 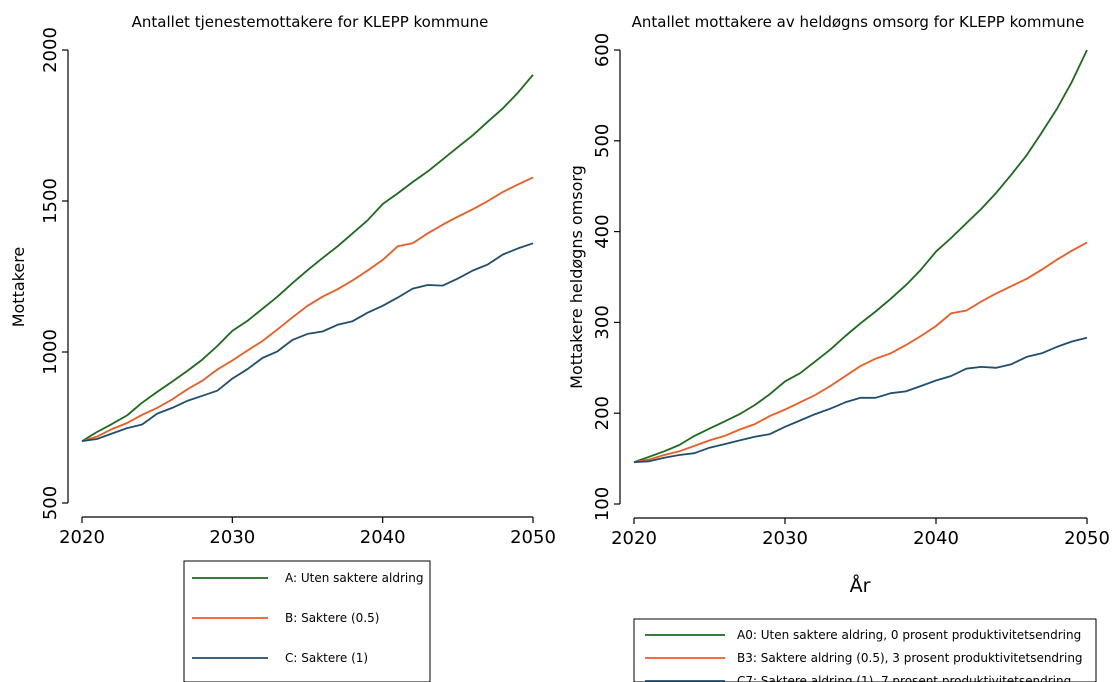 I want to click on legend-label: B: Saktere (0.5), so click(x=332, y=618).